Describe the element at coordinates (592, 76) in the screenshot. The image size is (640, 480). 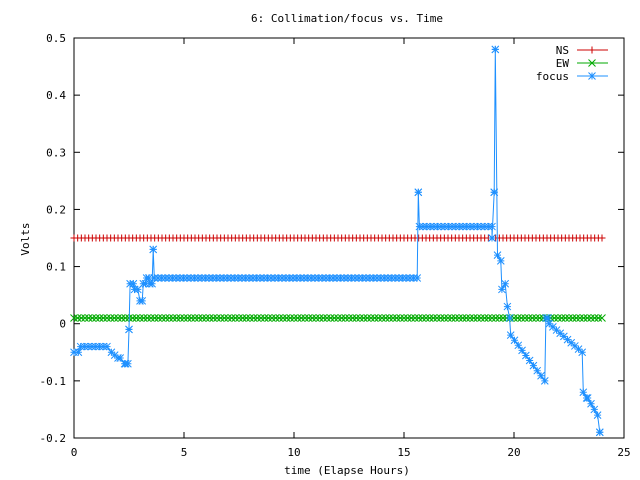
I see `legend-marker-focus` at that location.